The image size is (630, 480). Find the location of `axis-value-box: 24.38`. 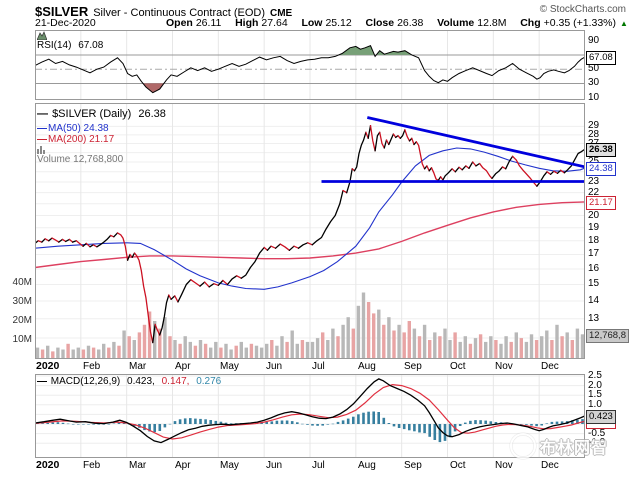

axis-value-box: 24.38 is located at coordinates (601, 169).